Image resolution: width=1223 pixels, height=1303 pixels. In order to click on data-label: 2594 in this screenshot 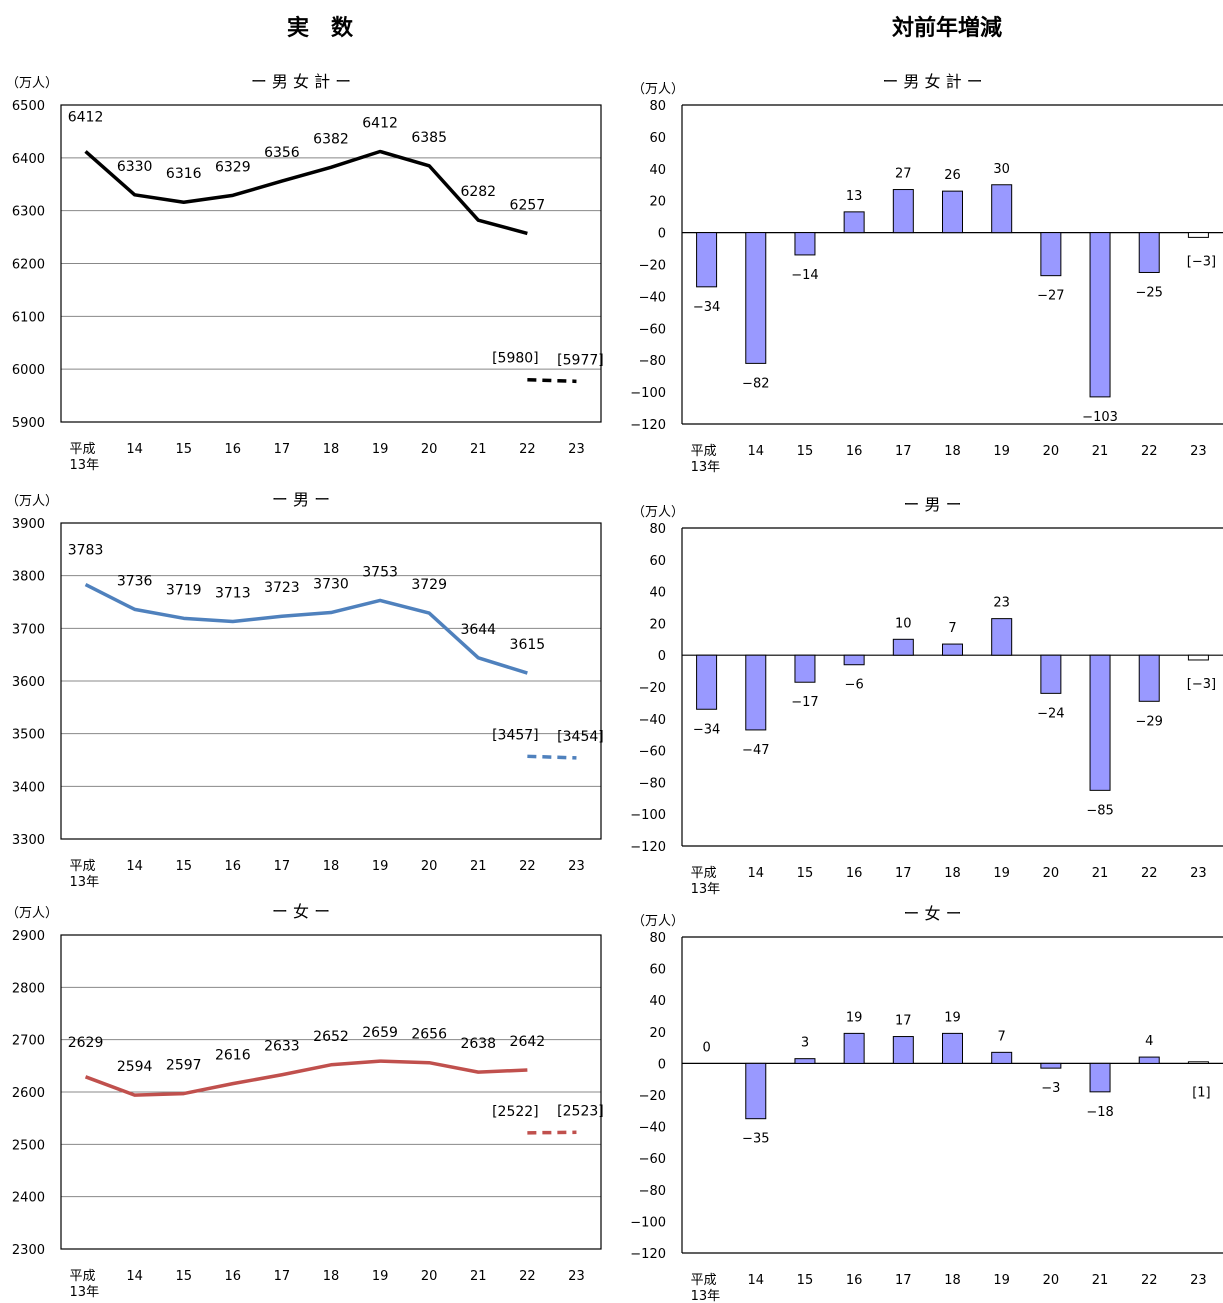, I will do `click(135, 1067)`.